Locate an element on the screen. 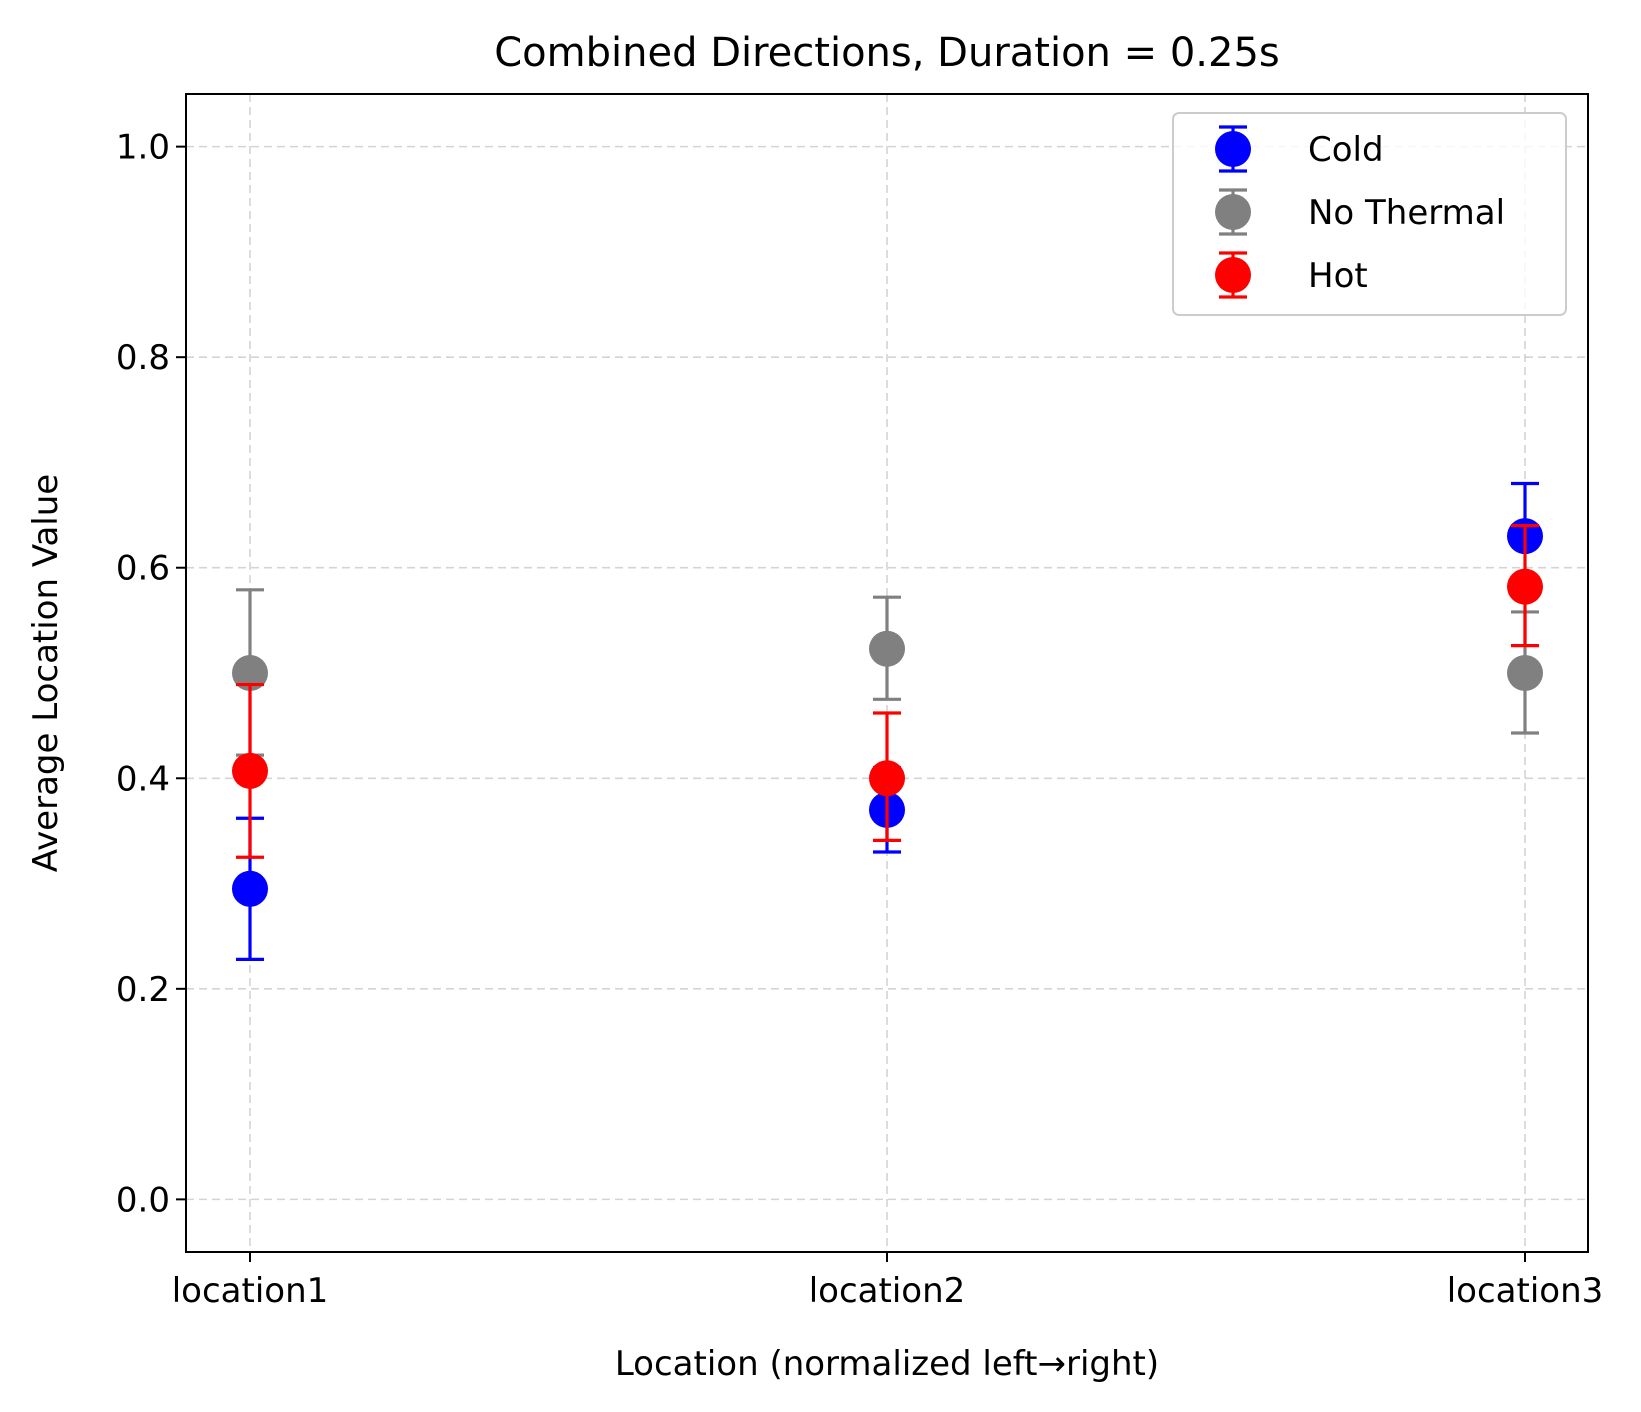  legend-entry-no-thermal: No Thermal is located at coordinates (1360, 212).